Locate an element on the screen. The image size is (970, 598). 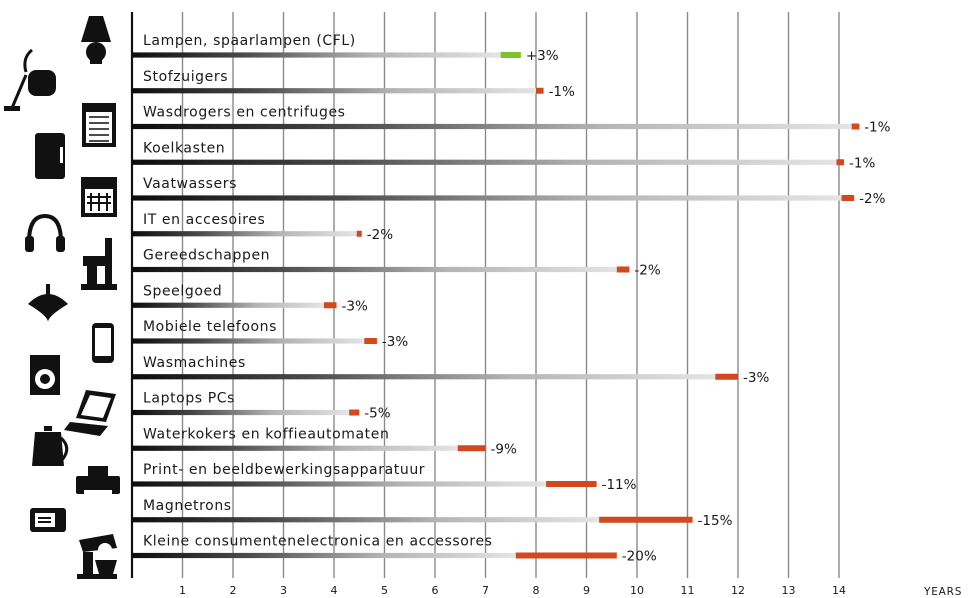
drill-icon is located at coordinates (99, 264).